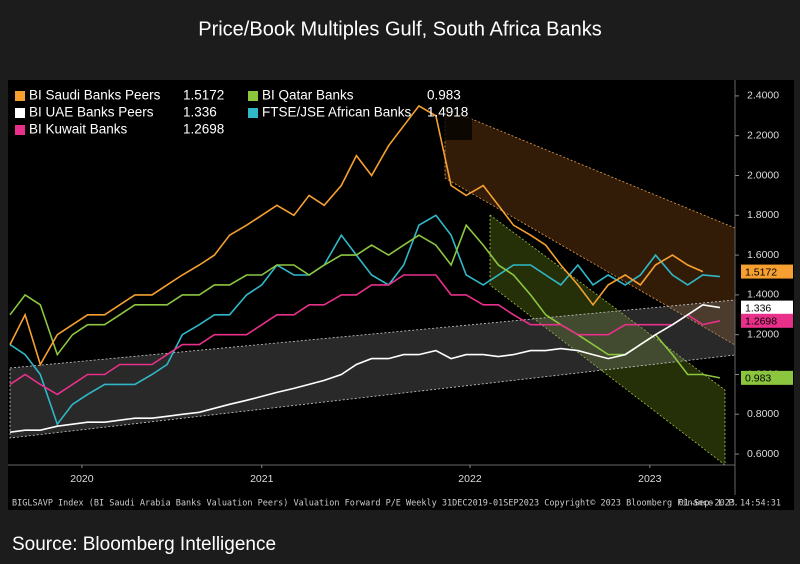  I want to click on legend-label: BI Saudi Banks Peers, so click(95, 95).